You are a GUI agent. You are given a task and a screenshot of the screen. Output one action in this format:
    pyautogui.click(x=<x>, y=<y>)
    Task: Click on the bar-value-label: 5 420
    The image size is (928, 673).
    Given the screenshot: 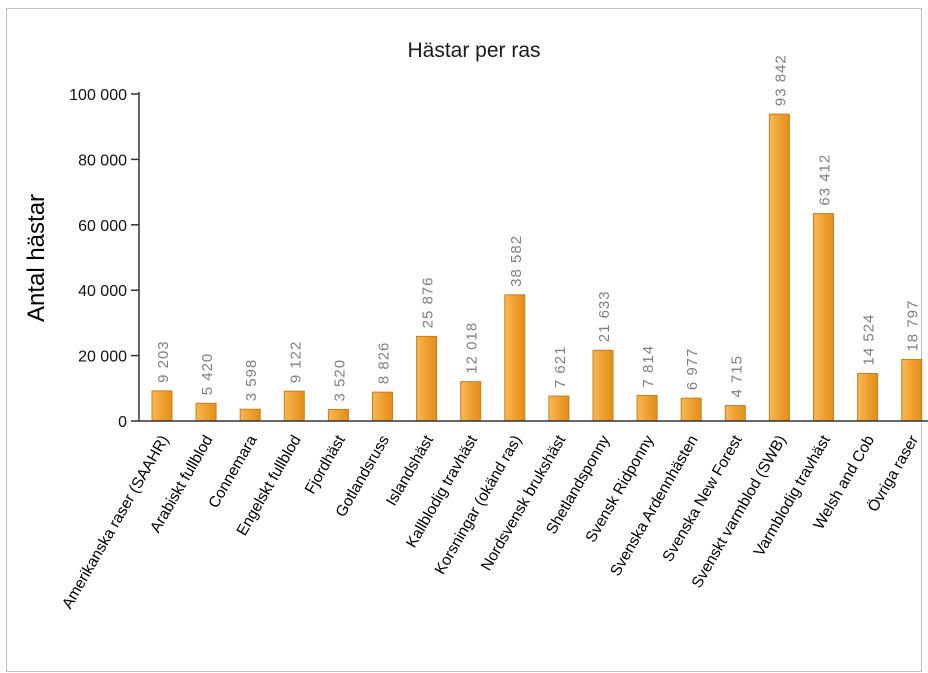 What is the action you would take?
    pyautogui.click(x=207, y=374)
    